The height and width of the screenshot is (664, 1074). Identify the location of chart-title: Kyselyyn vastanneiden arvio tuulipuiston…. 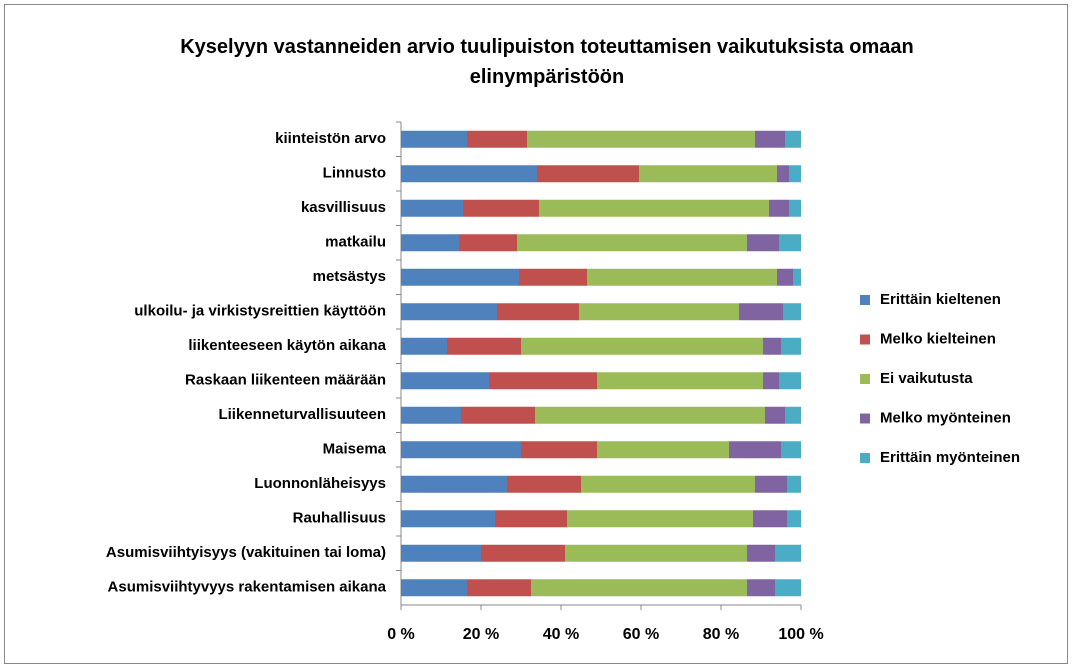
(547, 62).